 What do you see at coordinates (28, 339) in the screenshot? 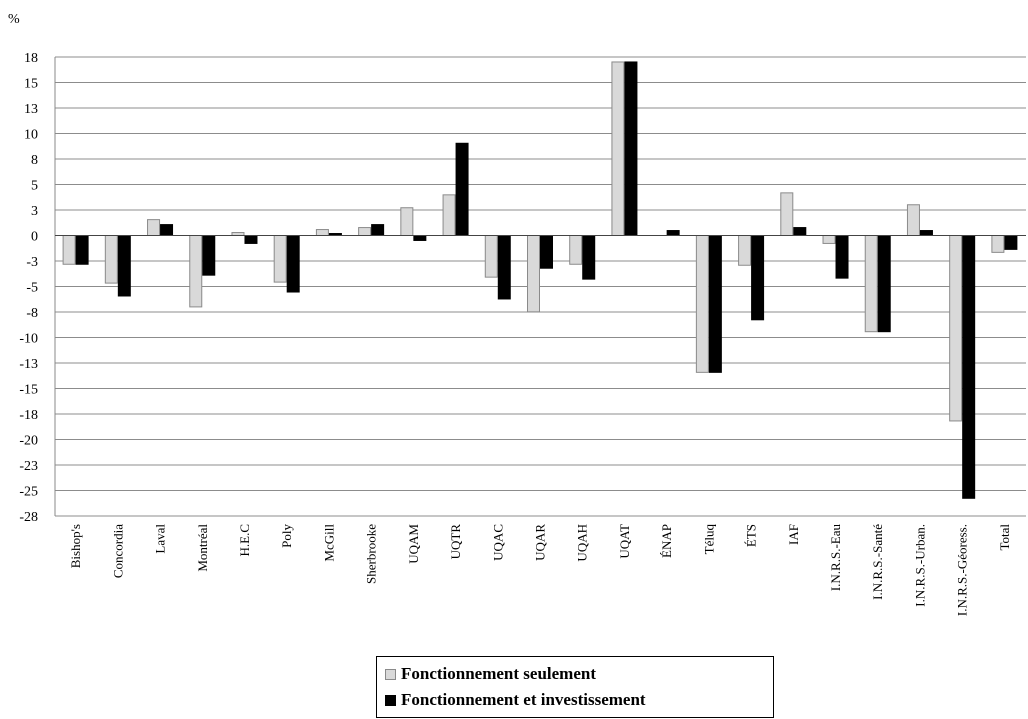
I see `y-tick-label: -10` at bounding box center [28, 339].